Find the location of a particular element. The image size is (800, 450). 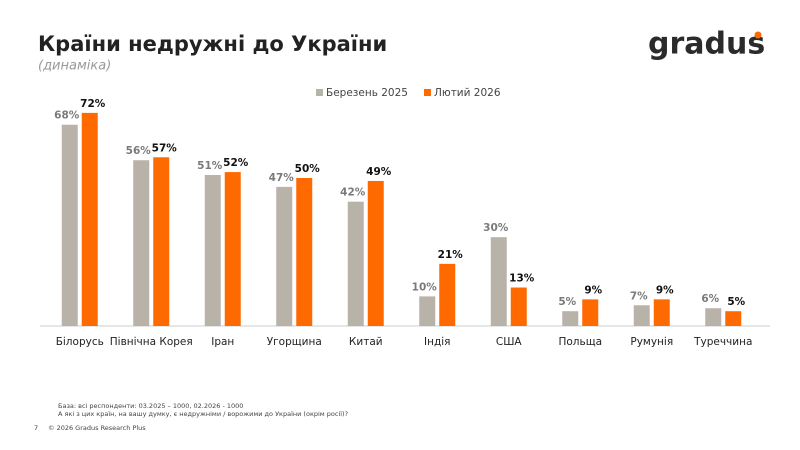

logo-dot is located at coordinates (758, 35).